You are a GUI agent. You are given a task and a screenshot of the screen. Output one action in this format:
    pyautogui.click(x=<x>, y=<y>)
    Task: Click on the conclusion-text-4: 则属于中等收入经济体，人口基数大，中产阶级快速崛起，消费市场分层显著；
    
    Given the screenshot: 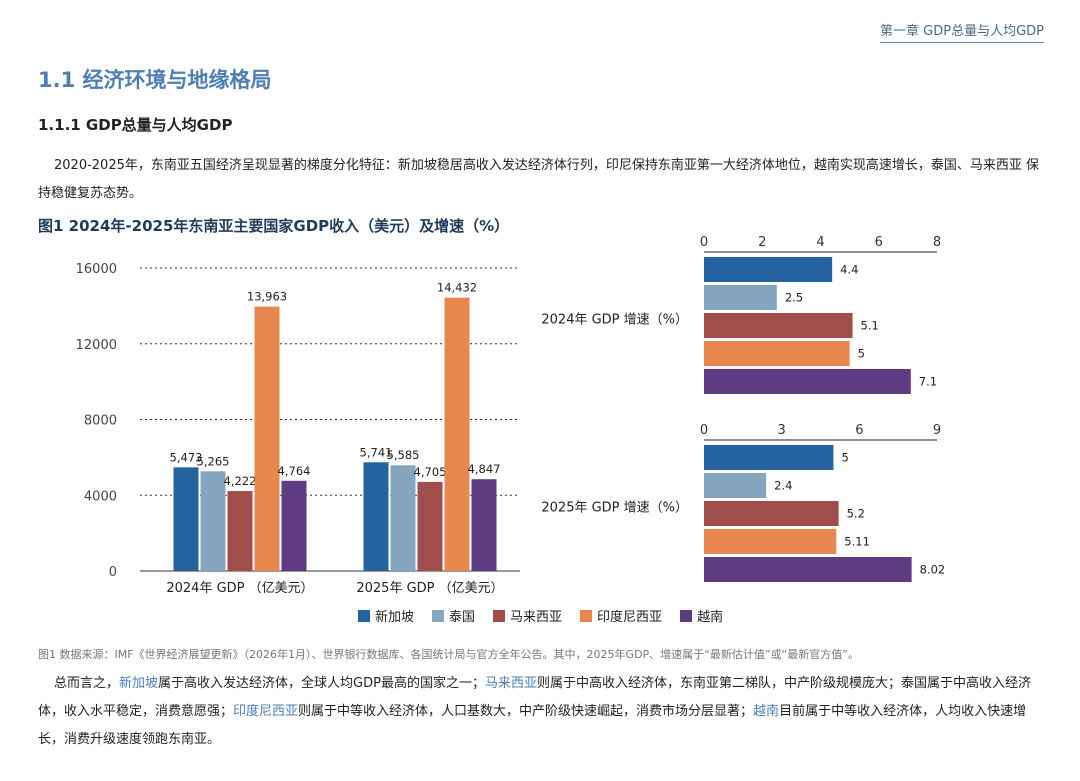 What is the action you would take?
    pyautogui.click(x=526, y=711)
    